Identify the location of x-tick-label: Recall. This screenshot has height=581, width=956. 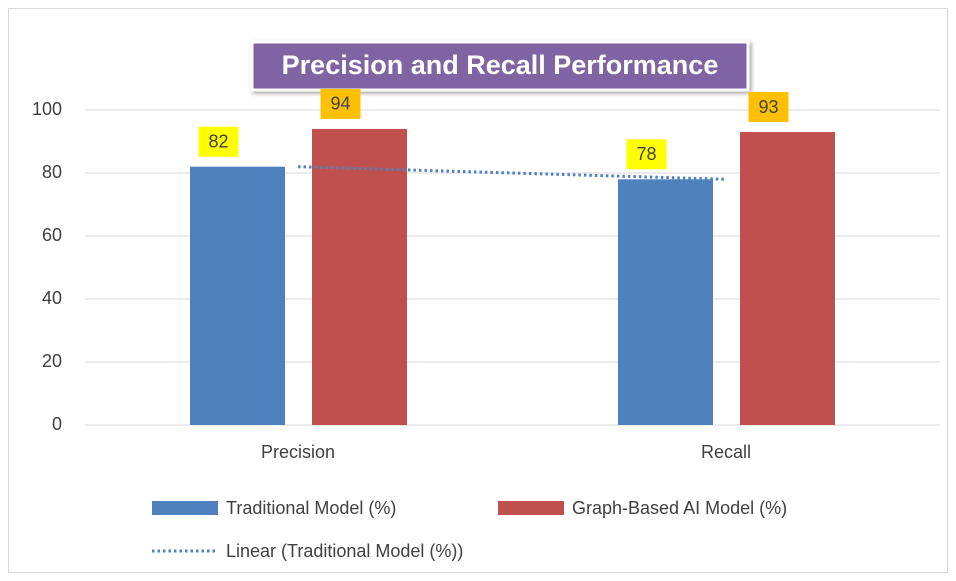
(726, 452).